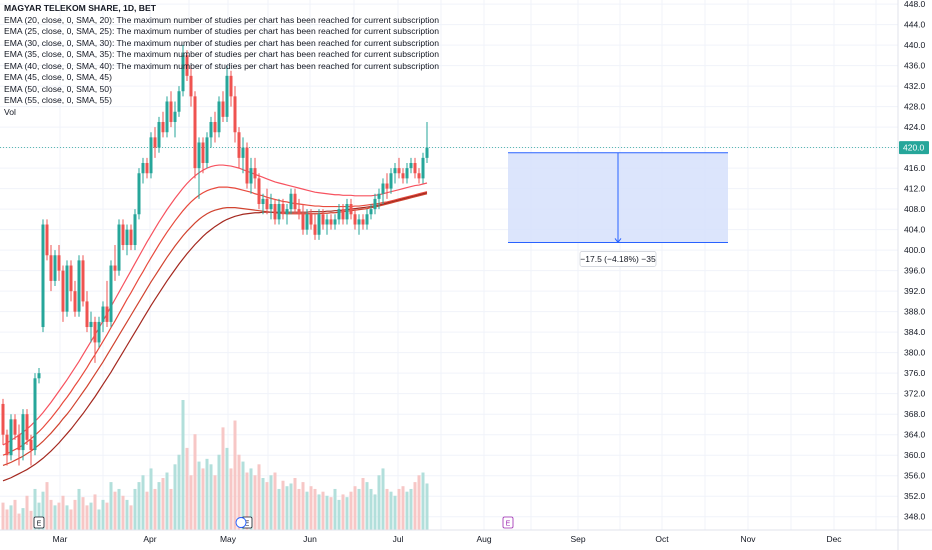 The height and width of the screenshot is (550, 932). I want to click on legend-vol: Vol, so click(10, 111).